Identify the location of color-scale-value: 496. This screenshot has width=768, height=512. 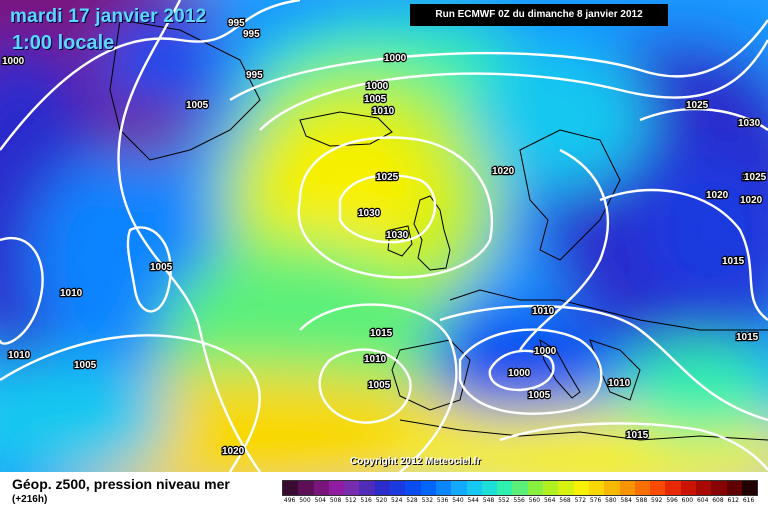
(289, 500).